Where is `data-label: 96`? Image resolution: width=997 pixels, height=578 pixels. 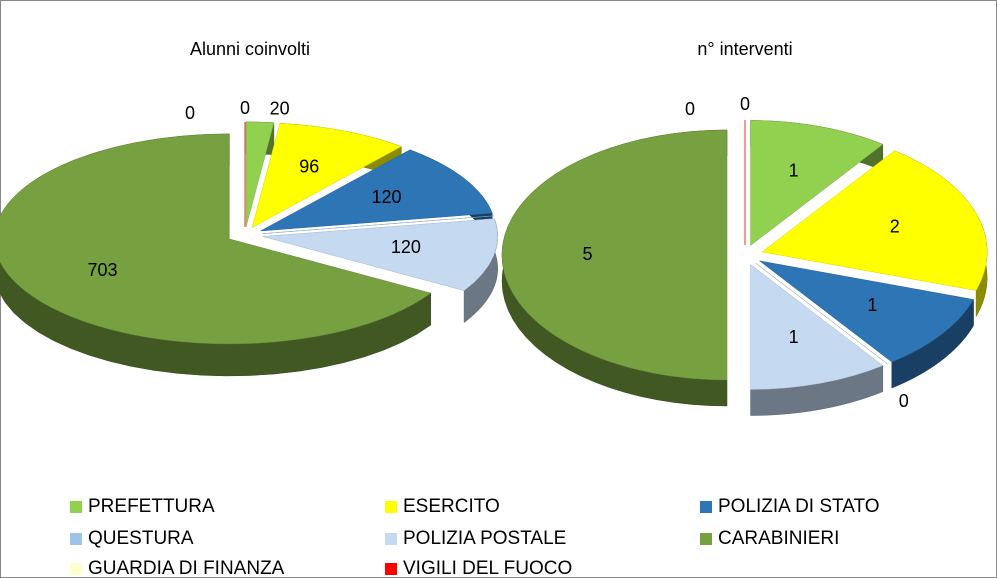 data-label: 96 is located at coordinates (309, 166).